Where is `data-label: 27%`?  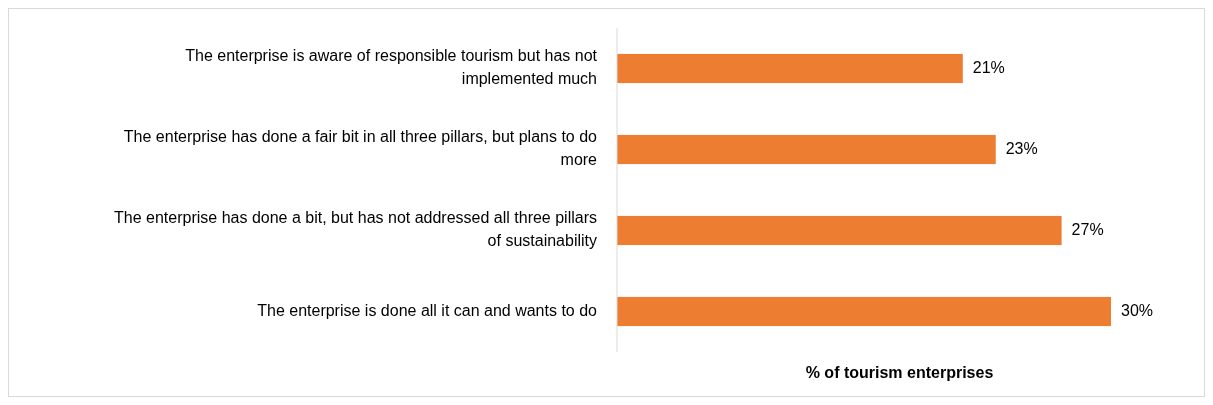
data-label: 27% is located at coordinates (1087, 229).